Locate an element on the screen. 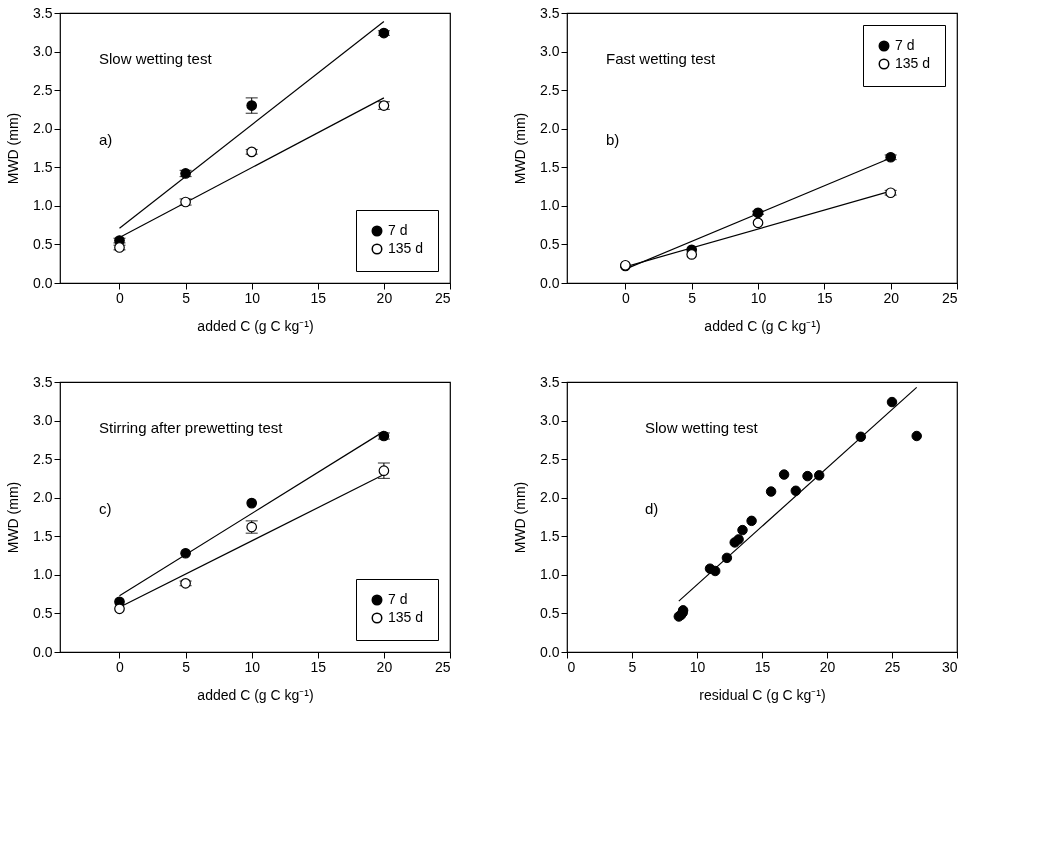 Image resolution: width=1064 pixels, height=846 pixels. x-axis-title: residual C (g C kg⁻¹) is located at coordinates (762, 694).